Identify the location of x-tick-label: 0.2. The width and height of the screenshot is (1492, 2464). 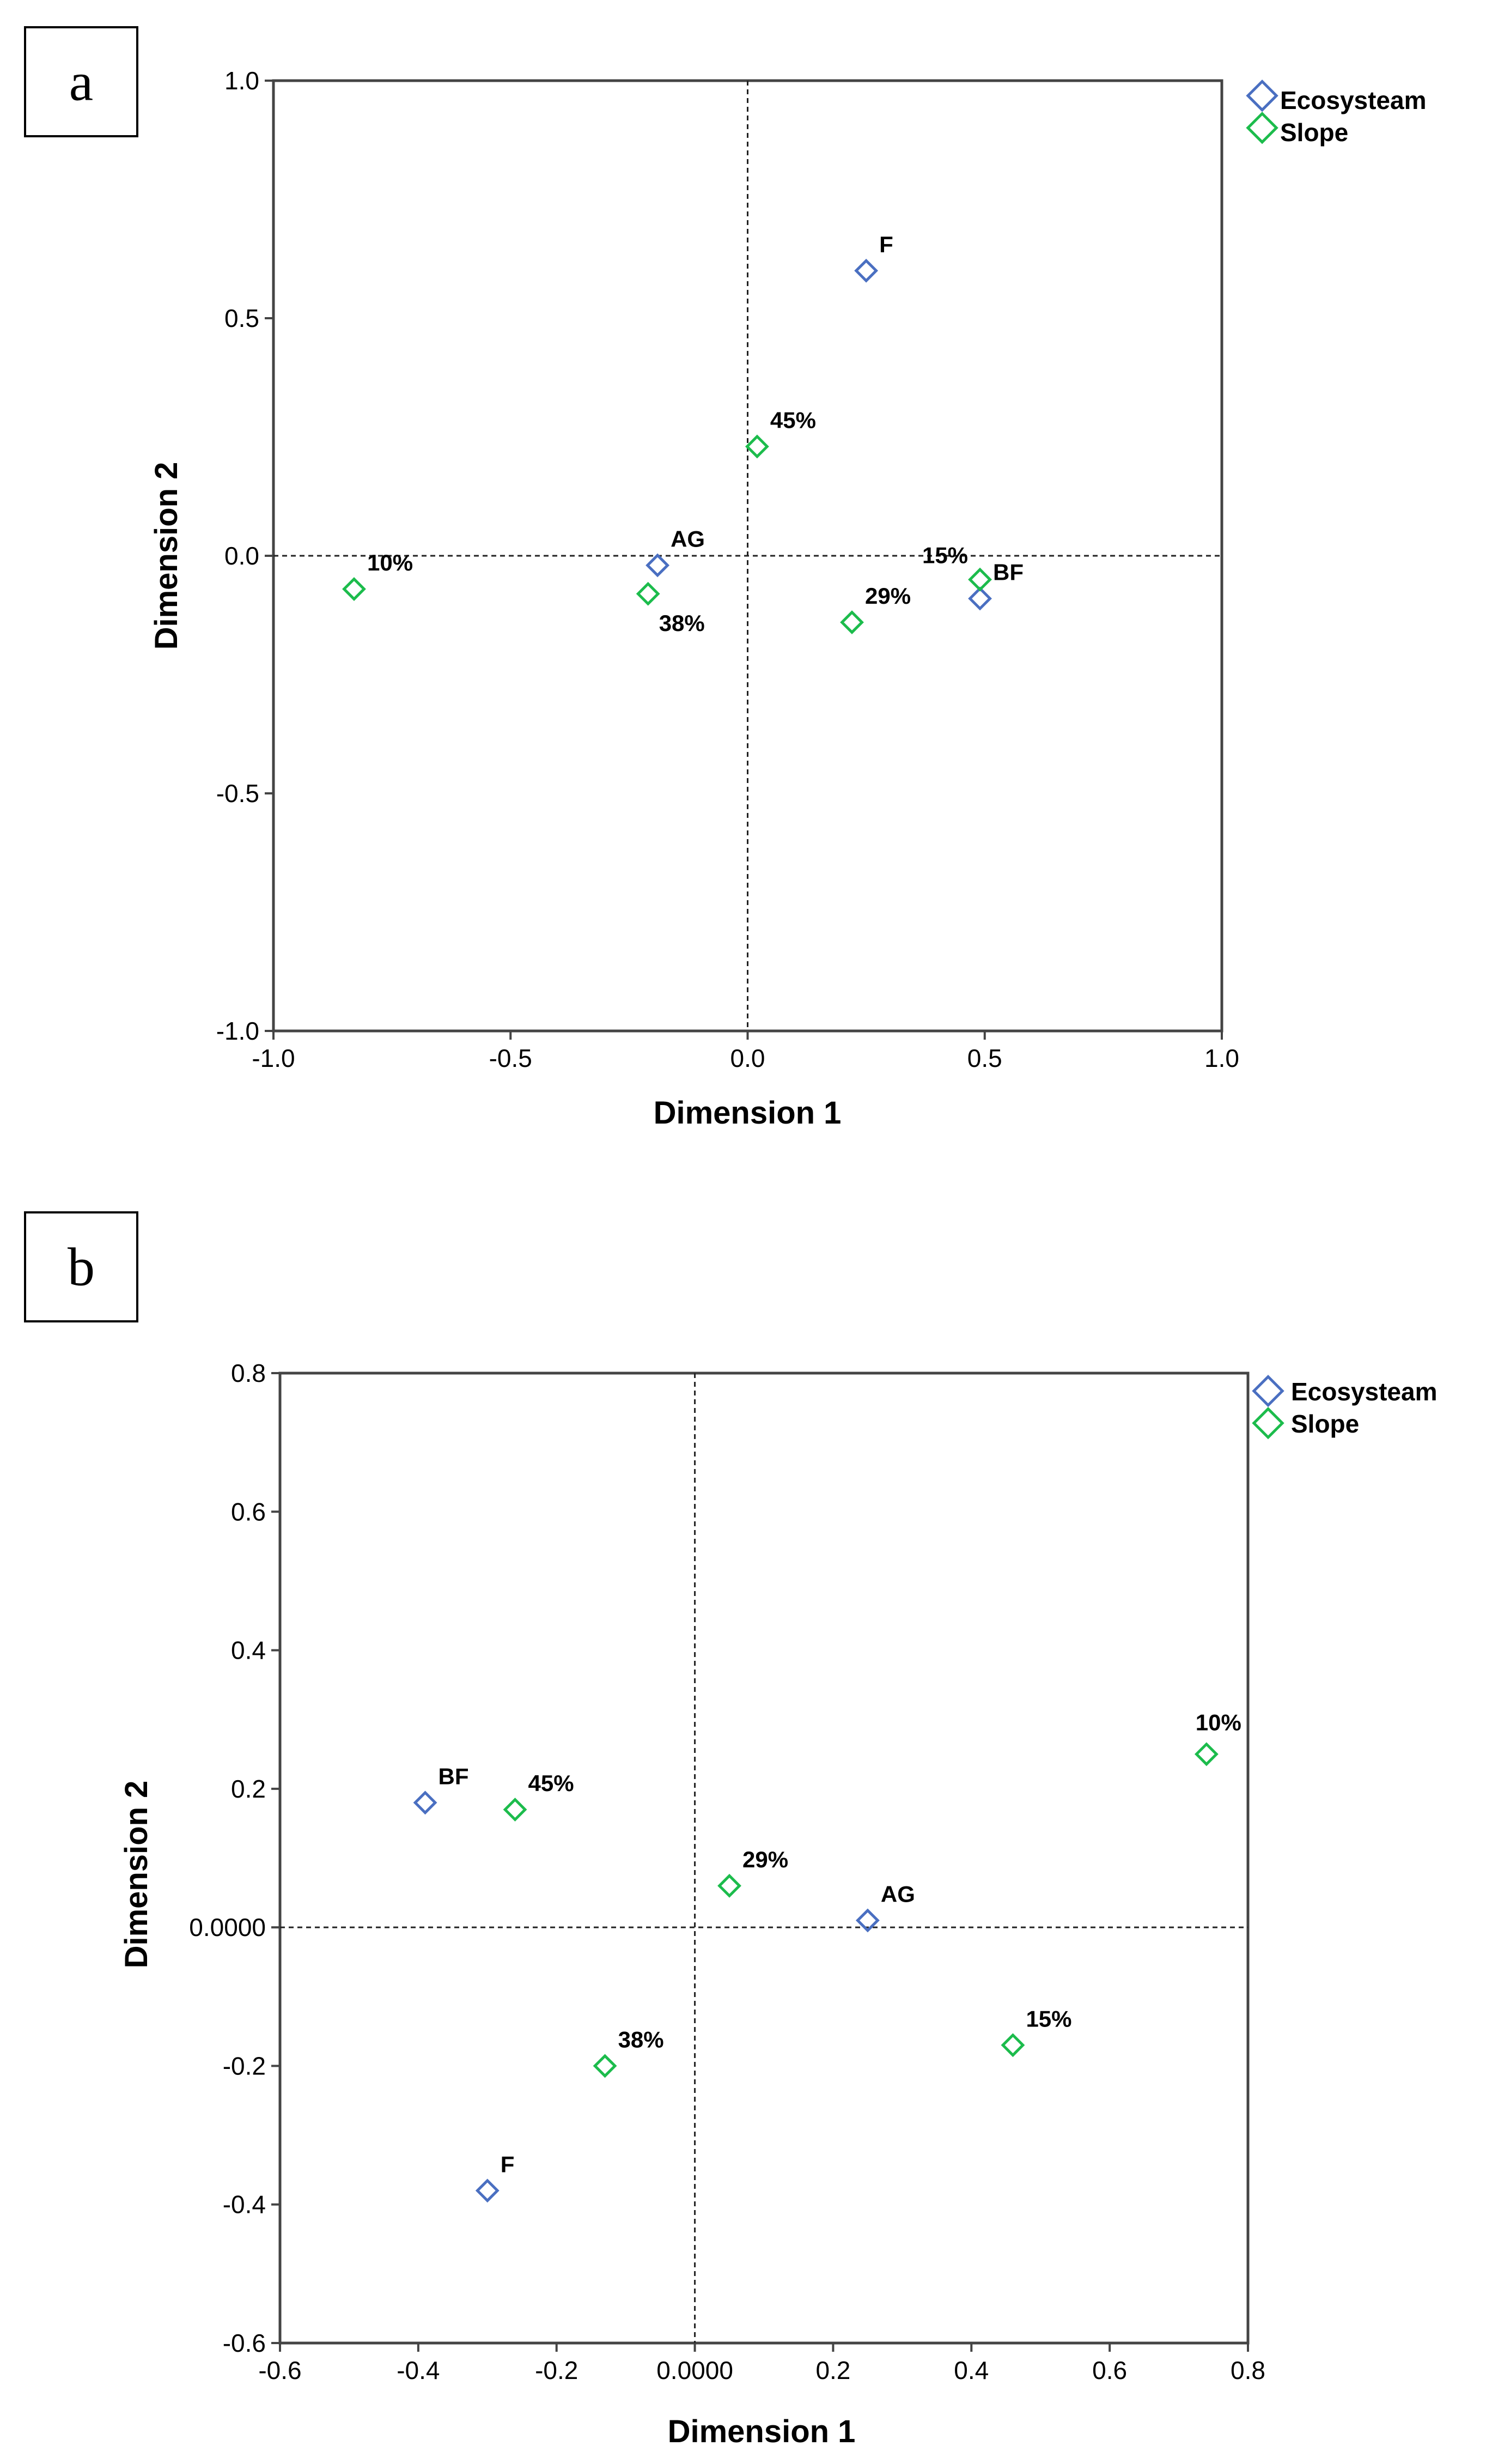
(832, 2370).